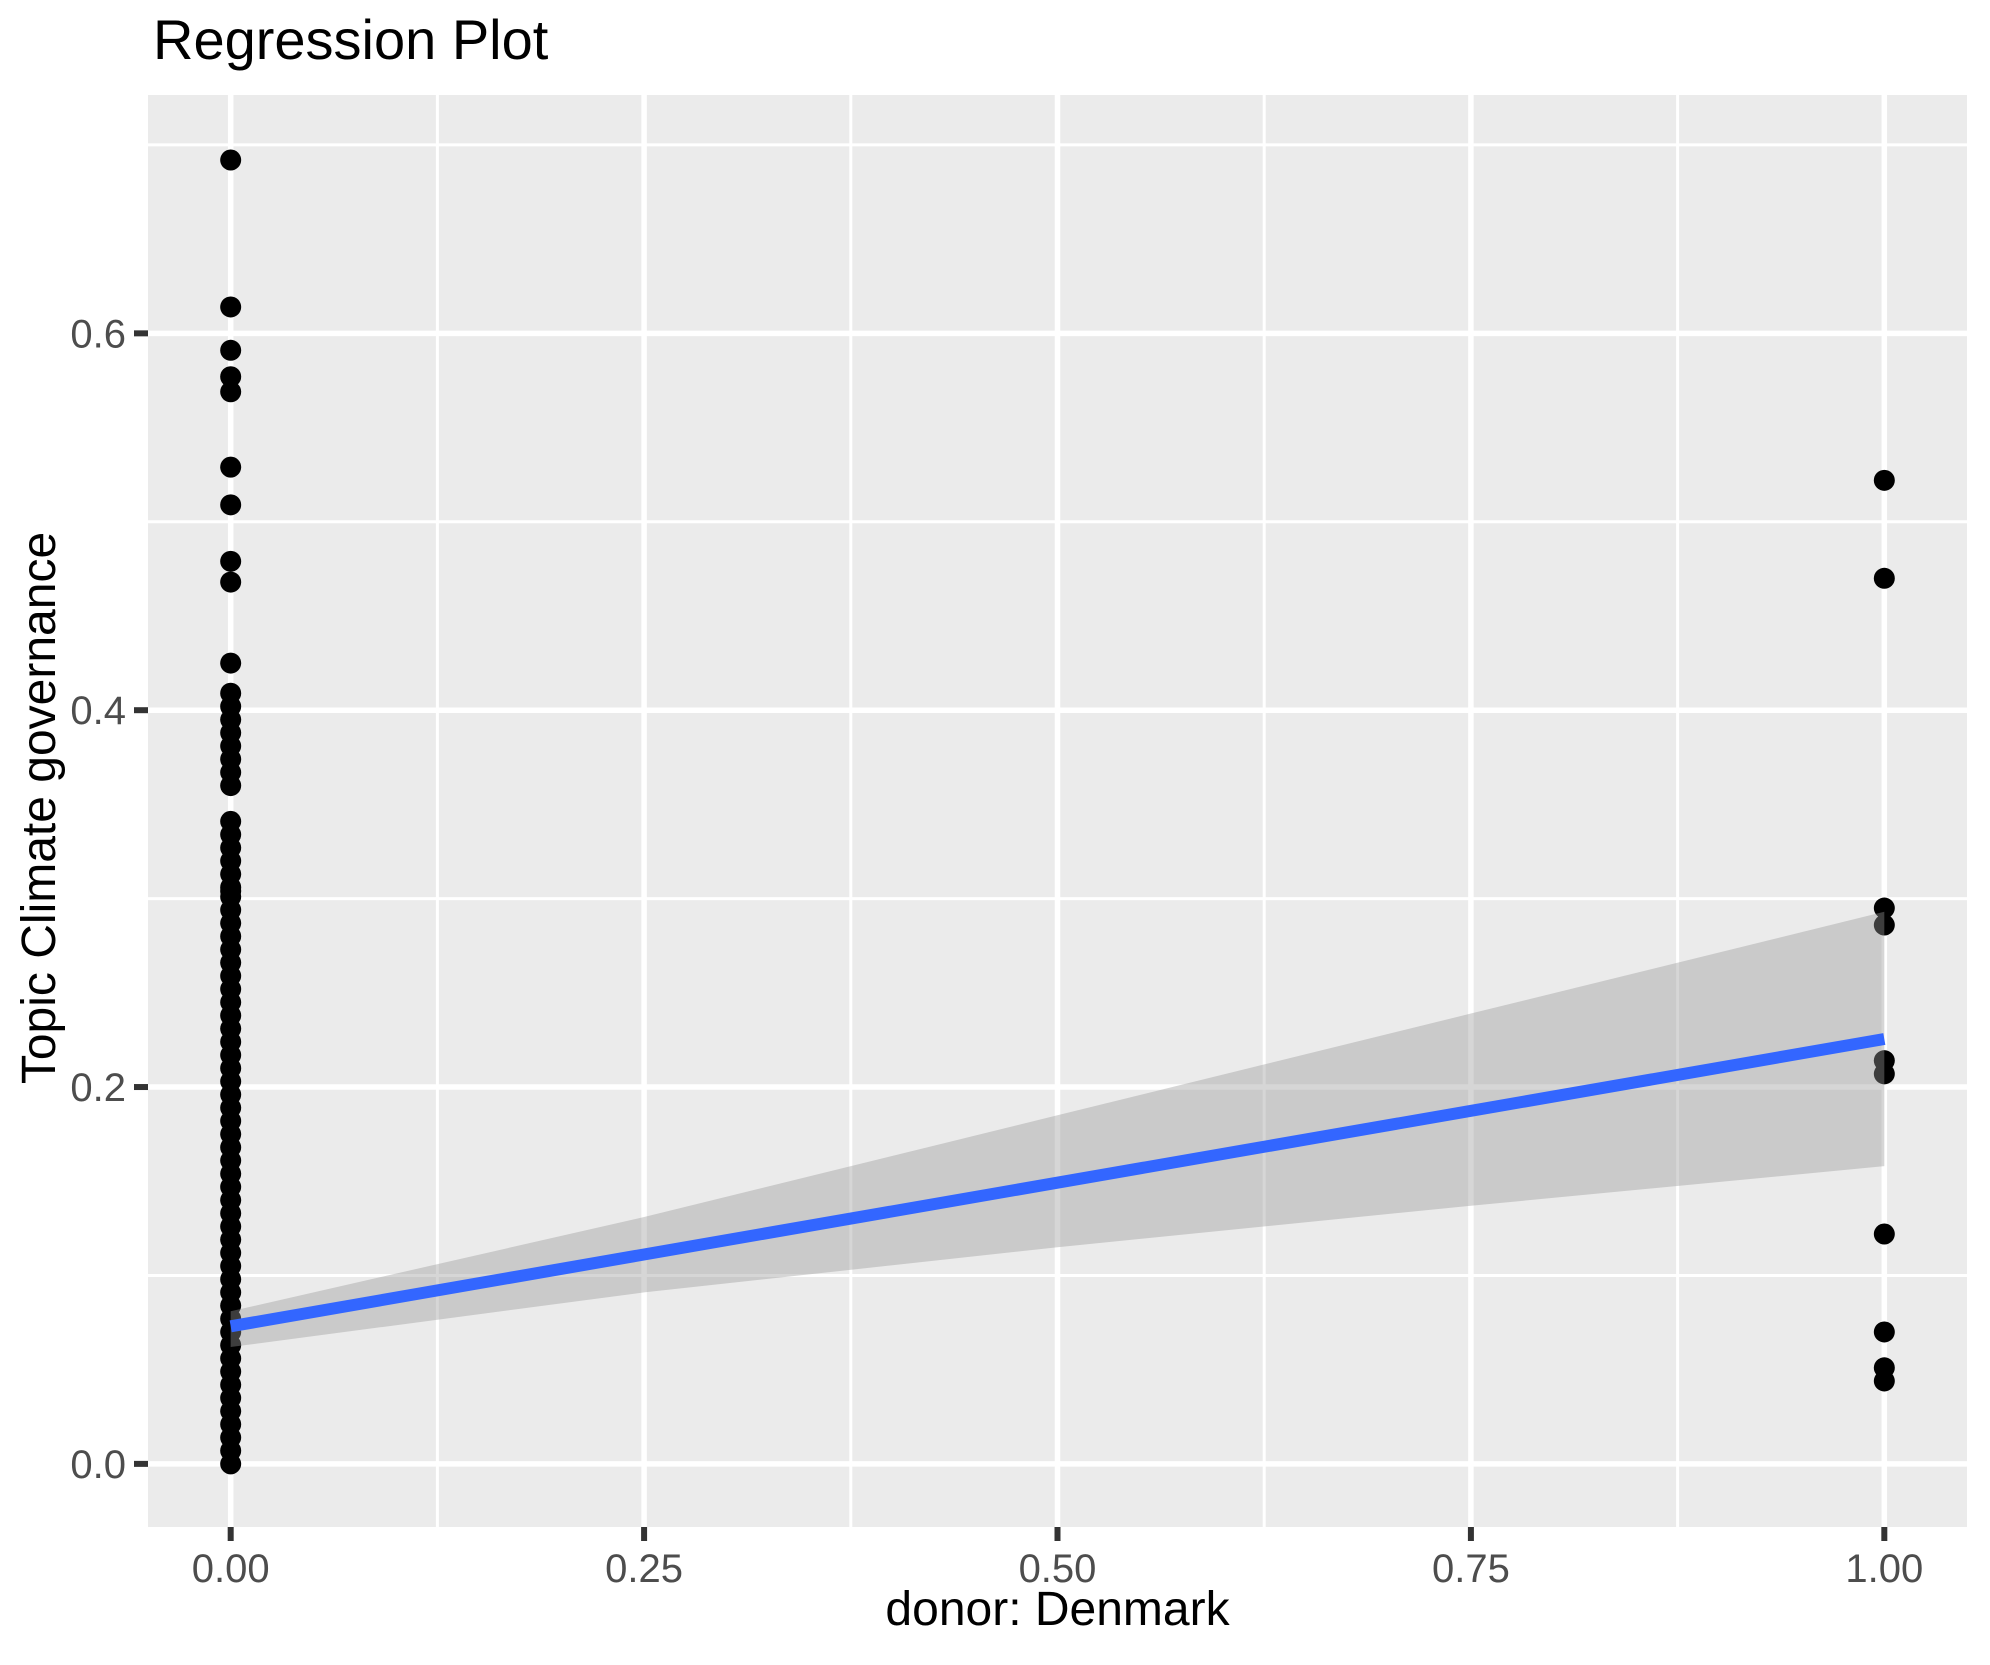 The height and width of the screenshot is (1665, 1990). Describe the element at coordinates (231, 1569) in the screenshot. I see `x-tick-label: 0.00` at that location.